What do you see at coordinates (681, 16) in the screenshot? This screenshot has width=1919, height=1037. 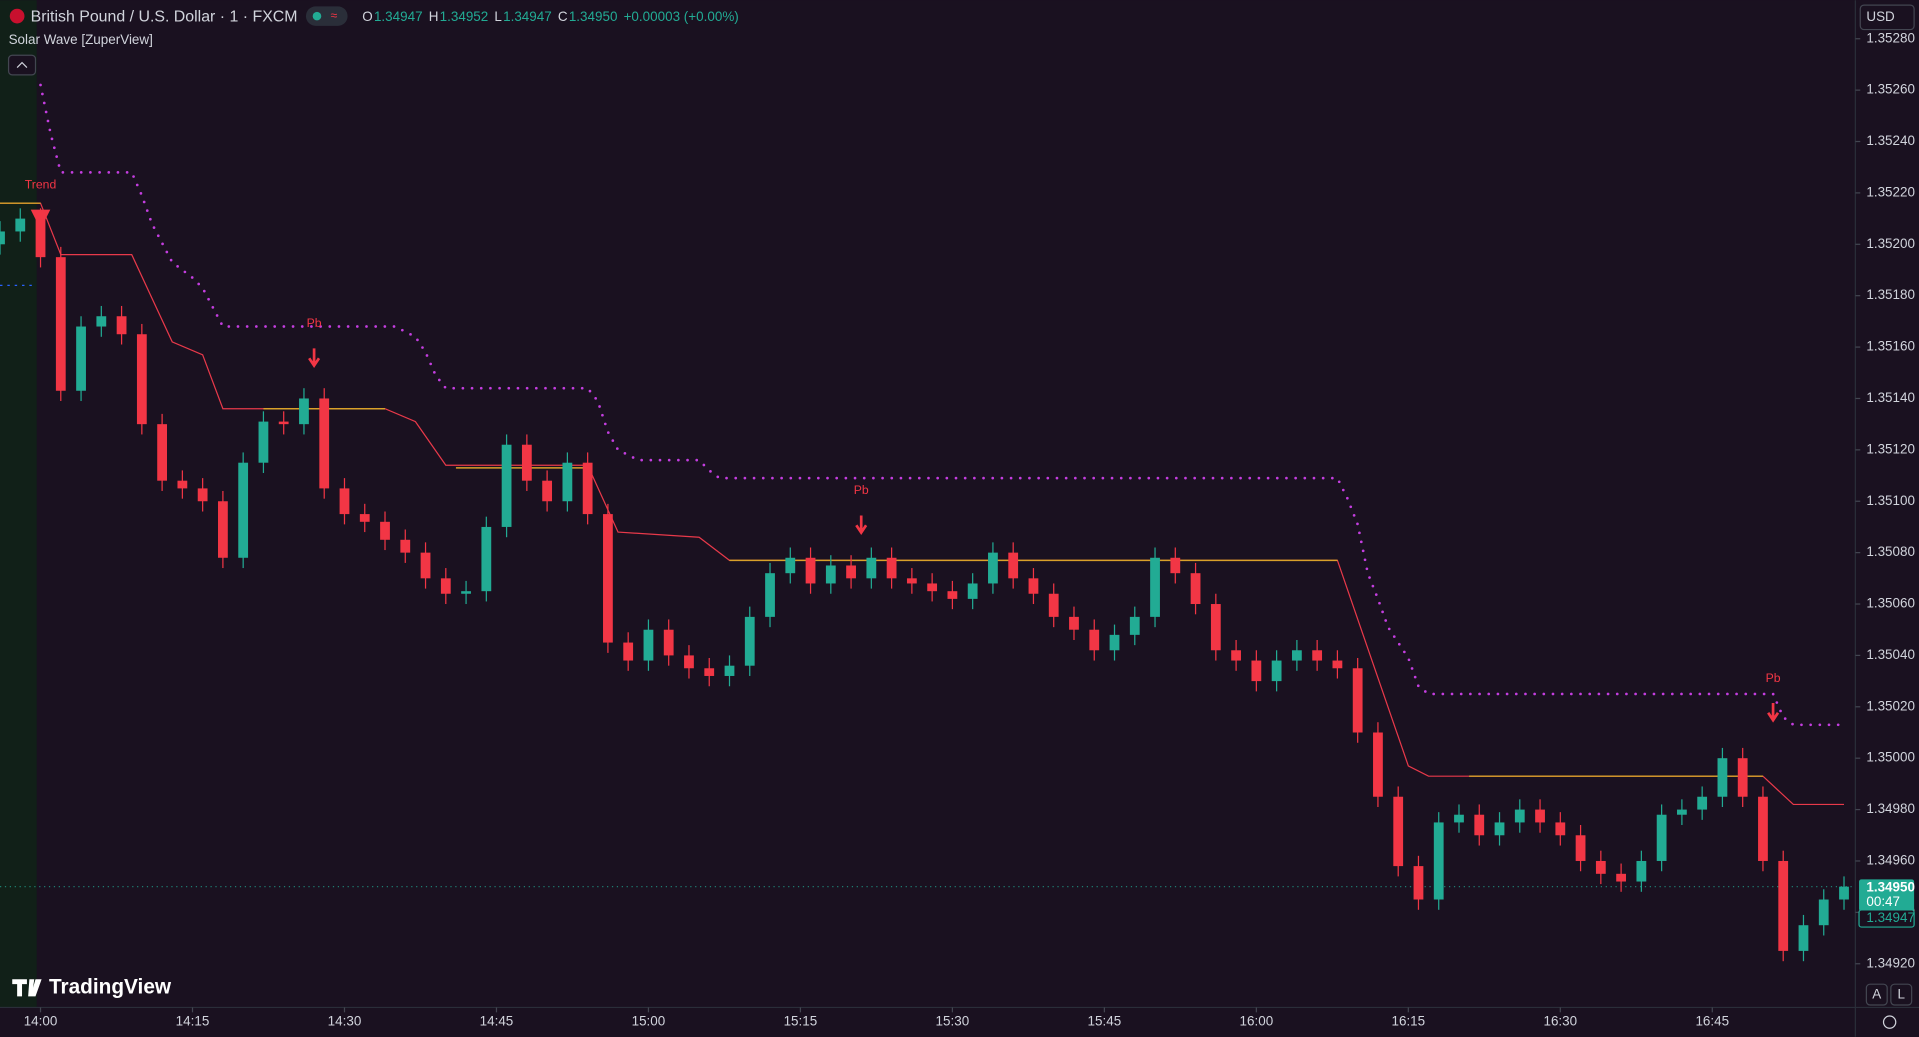 I see `change: +0.00003 (+0.00%)` at bounding box center [681, 16].